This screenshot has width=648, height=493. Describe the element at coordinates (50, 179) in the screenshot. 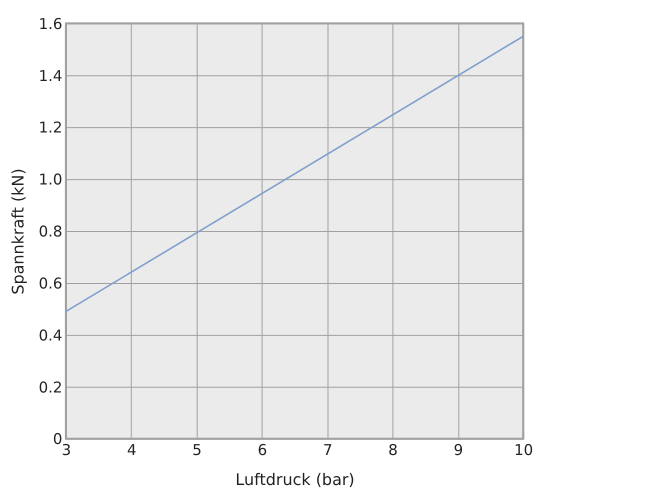

I see `y-tick-label: 1.0` at that location.